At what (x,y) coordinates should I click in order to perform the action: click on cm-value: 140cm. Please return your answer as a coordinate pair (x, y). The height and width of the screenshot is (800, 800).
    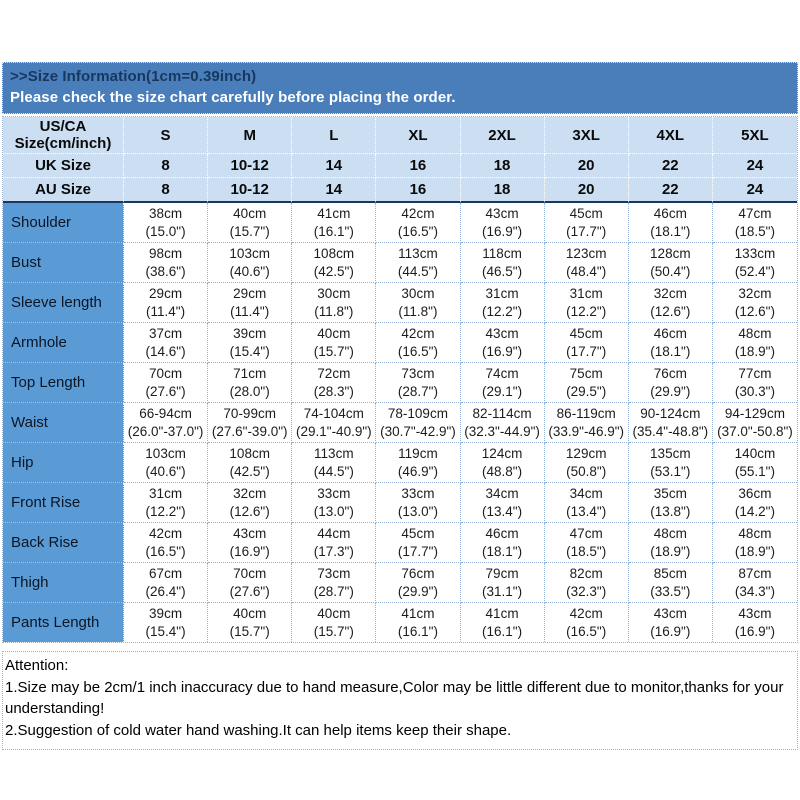
    Looking at the image, I should click on (755, 453).